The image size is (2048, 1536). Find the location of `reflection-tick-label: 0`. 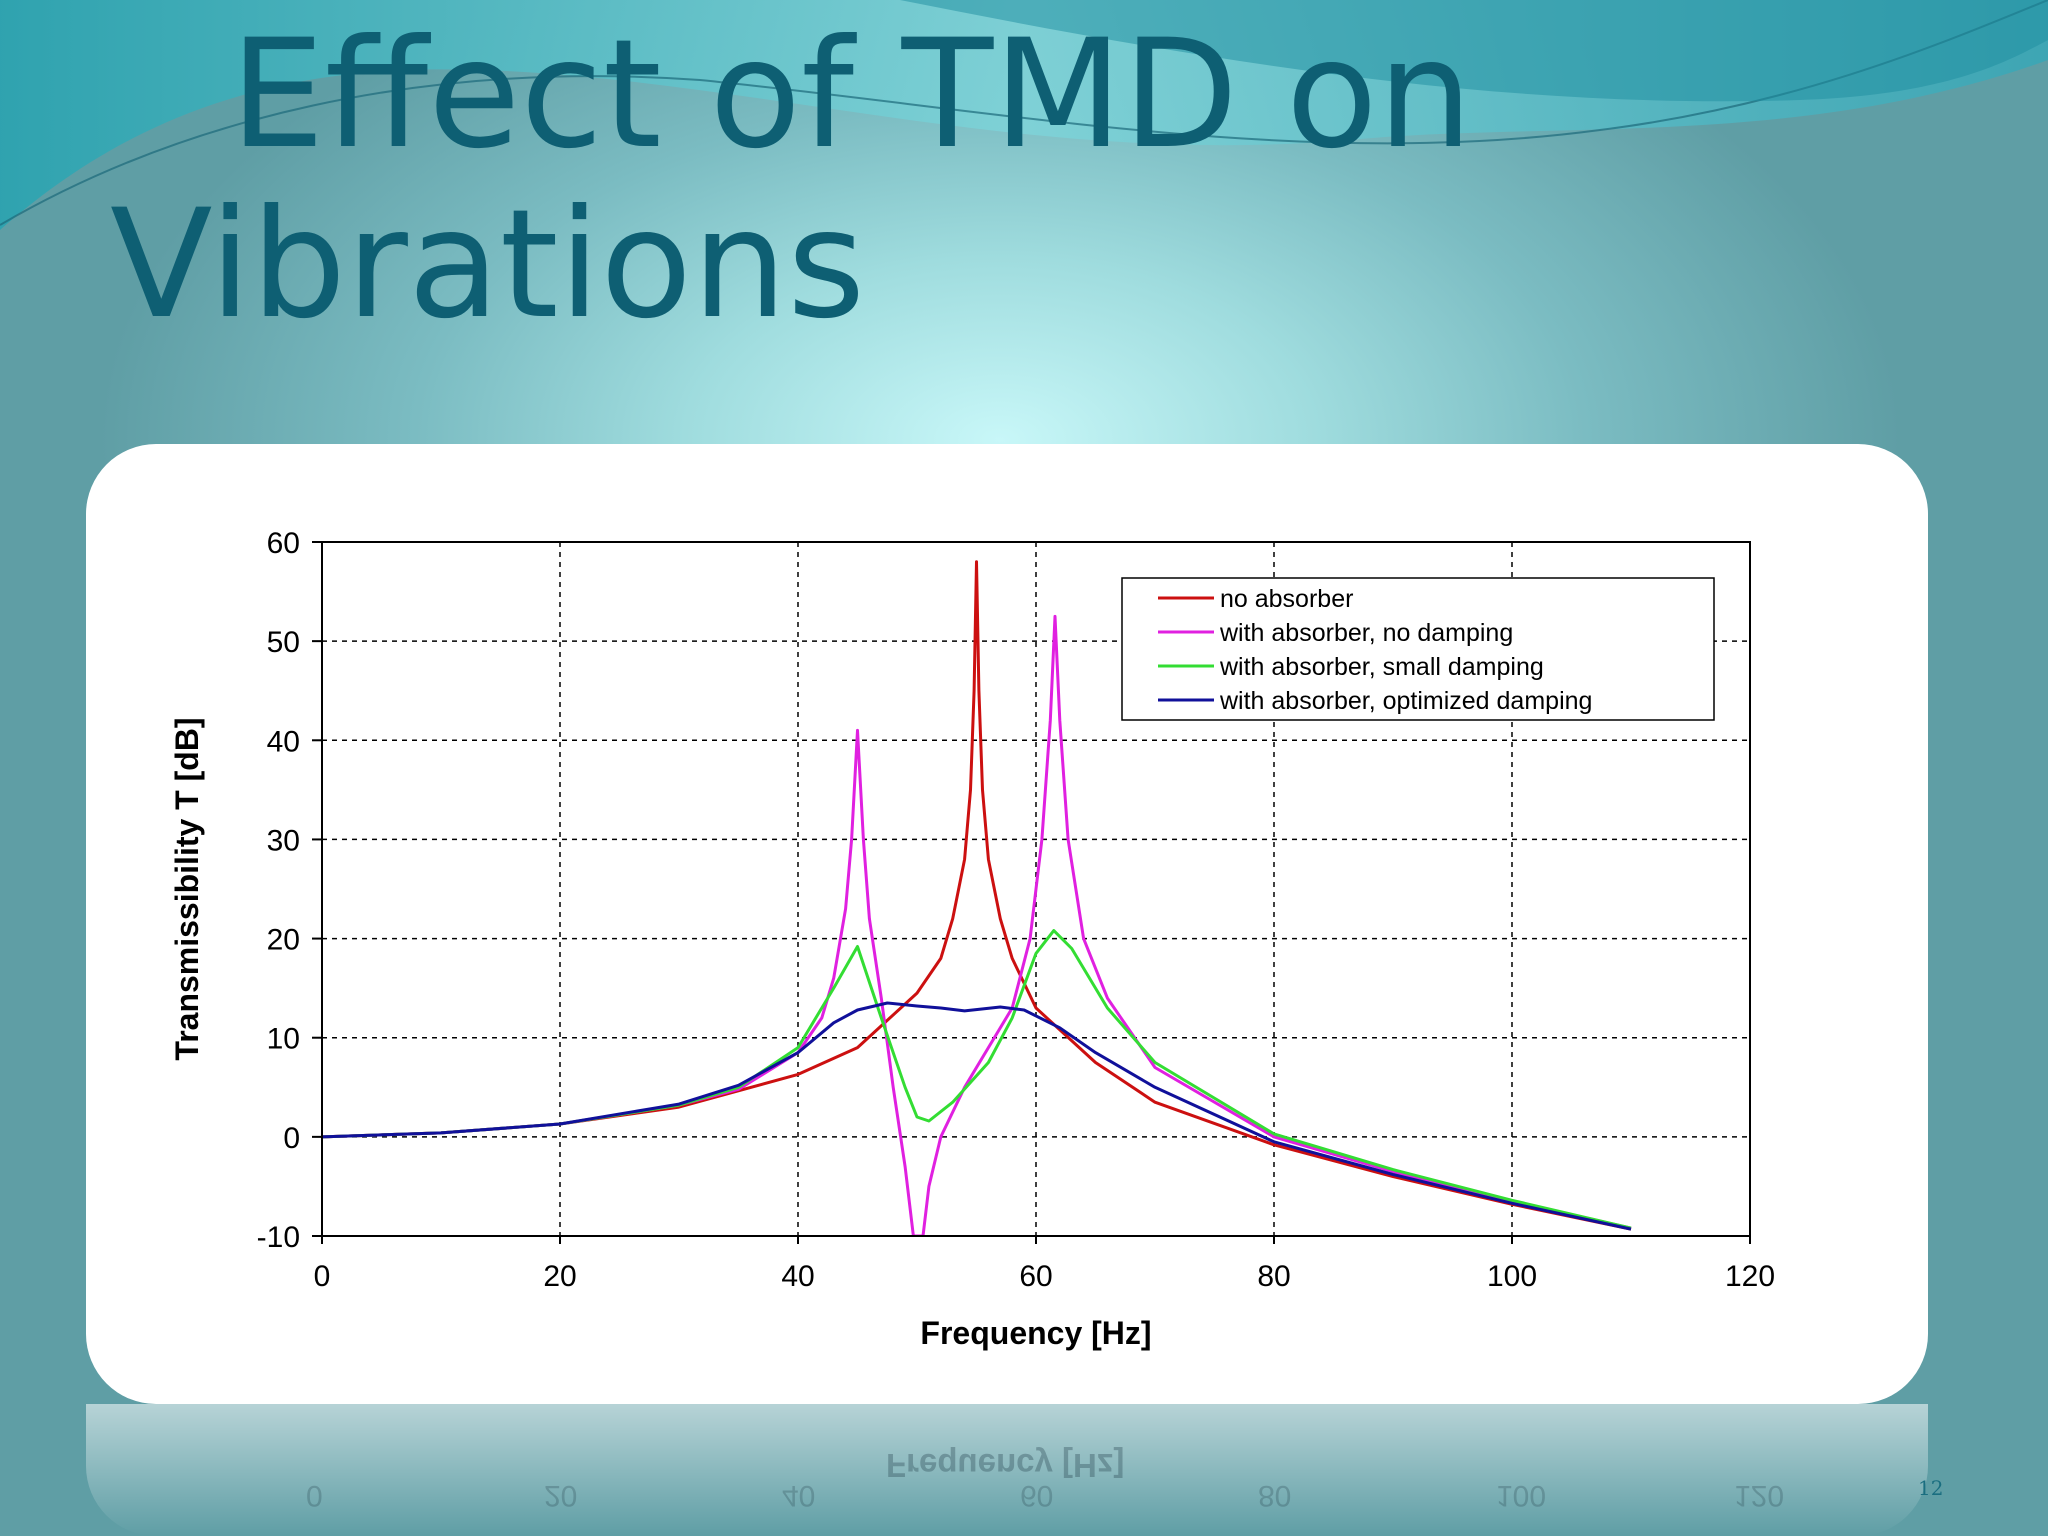

reflection-tick-label: 0 is located at coordinates (314, 1495).